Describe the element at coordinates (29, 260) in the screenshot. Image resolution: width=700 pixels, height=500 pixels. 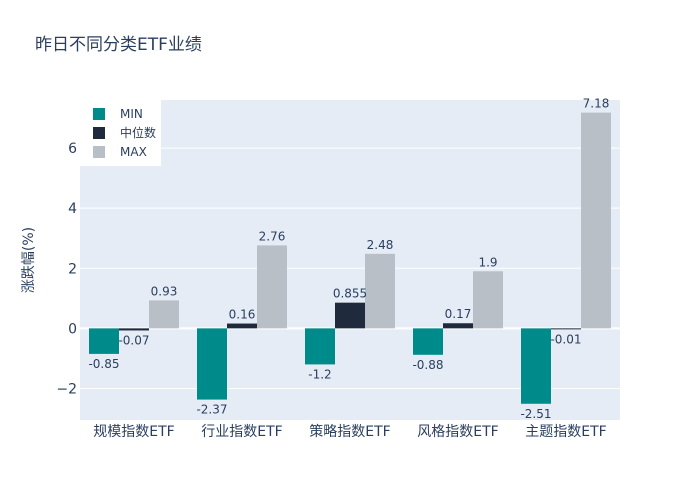
I see `y-axis-title: 涨跌幅(%)` at that location.